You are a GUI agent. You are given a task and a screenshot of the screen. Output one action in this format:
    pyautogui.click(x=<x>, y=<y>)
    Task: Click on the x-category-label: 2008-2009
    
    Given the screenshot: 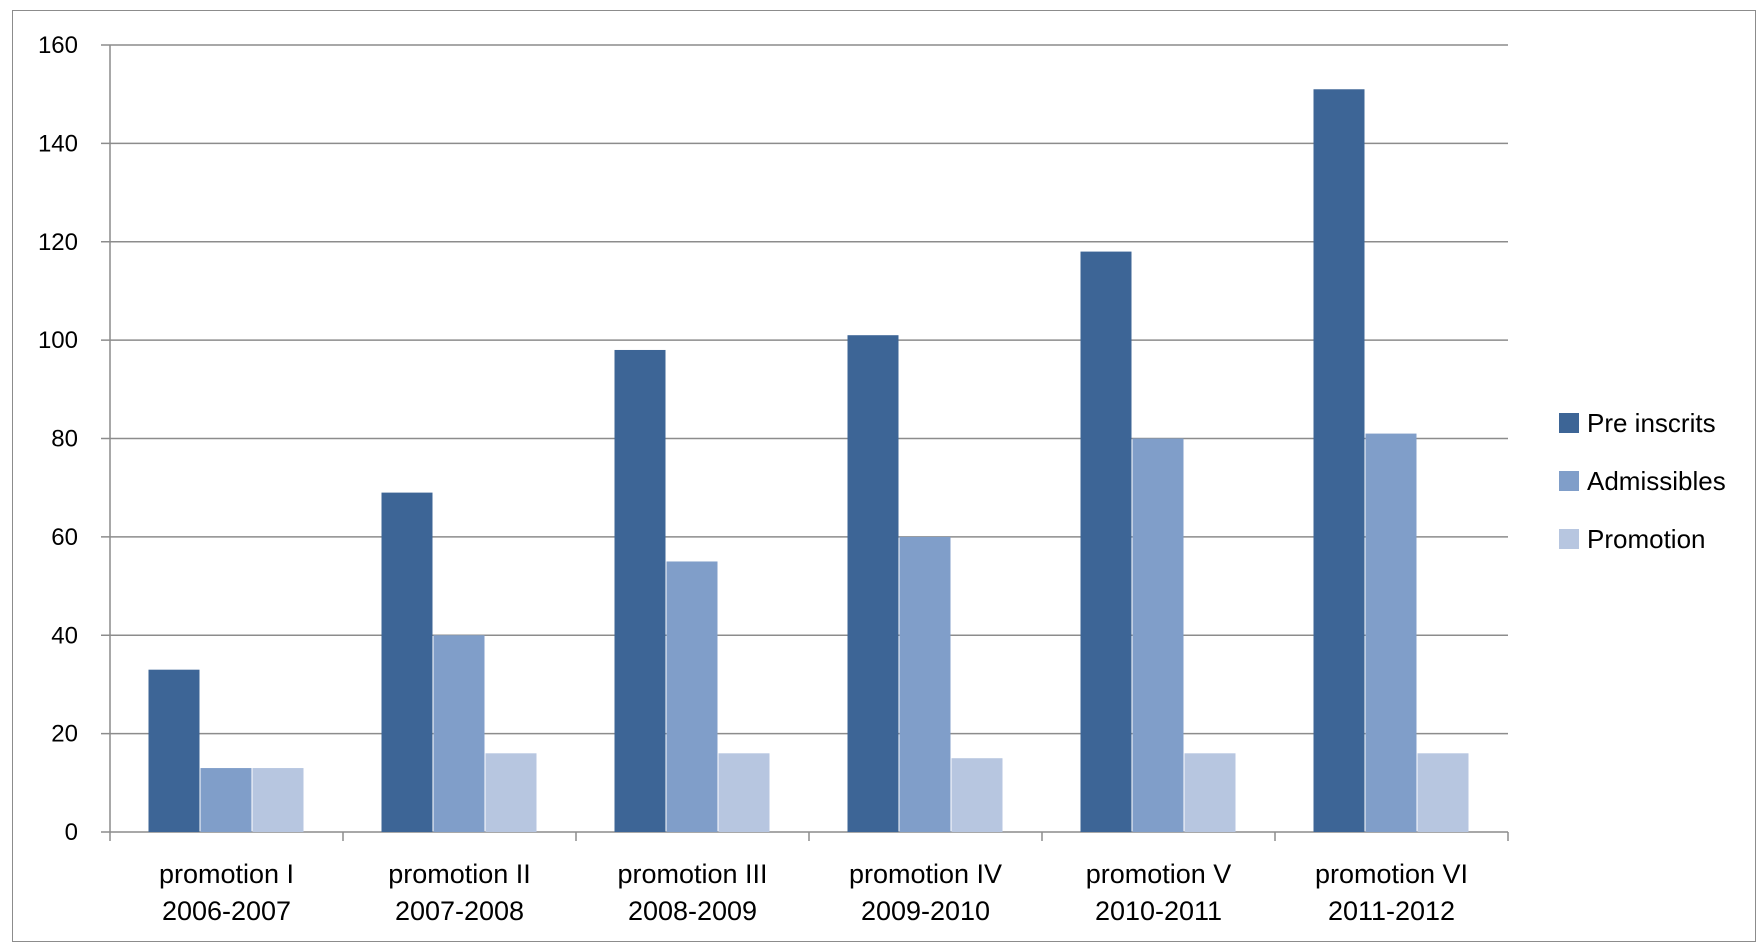 What is the action you would take?
    pyautogui.click(x=692, y=911)
    